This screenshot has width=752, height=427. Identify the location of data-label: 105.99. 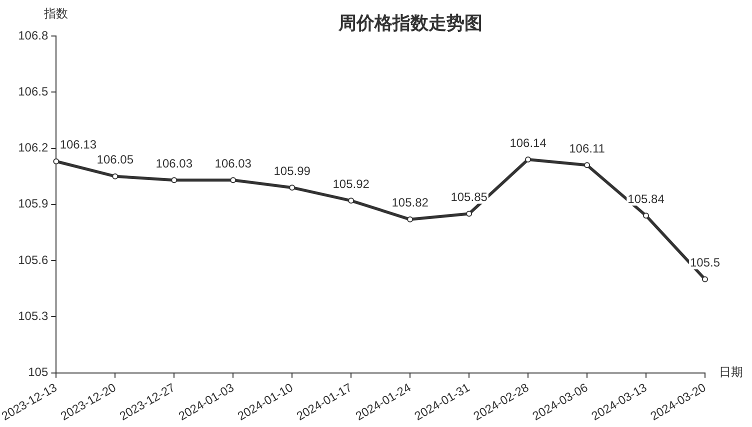
(292, 171).